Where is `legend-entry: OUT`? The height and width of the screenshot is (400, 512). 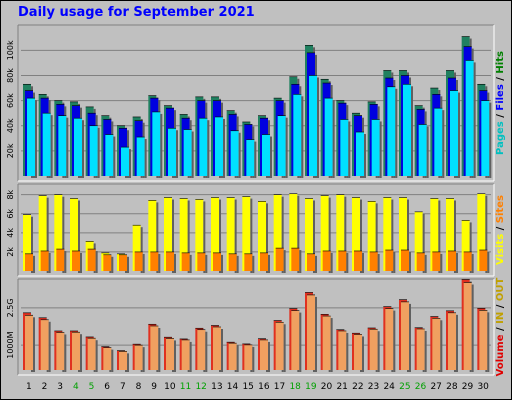
legend-entry: OUT is located at coordinates (500, 290).